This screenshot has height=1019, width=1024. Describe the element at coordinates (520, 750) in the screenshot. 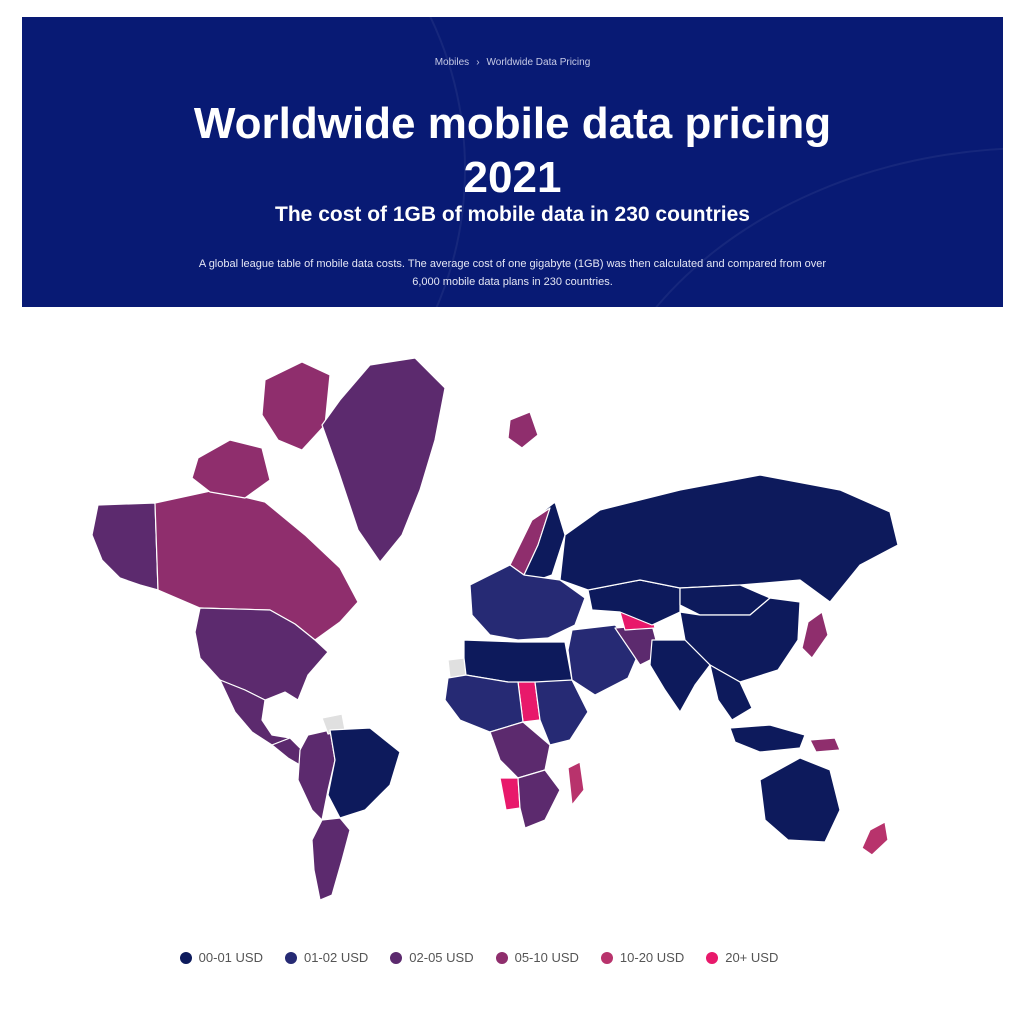

I see `region-central-africa` at that location.